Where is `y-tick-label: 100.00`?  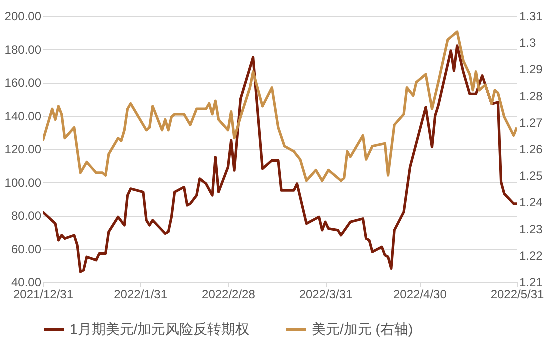
y-tick-label: 100.00 is located at coordinates (23, 183).